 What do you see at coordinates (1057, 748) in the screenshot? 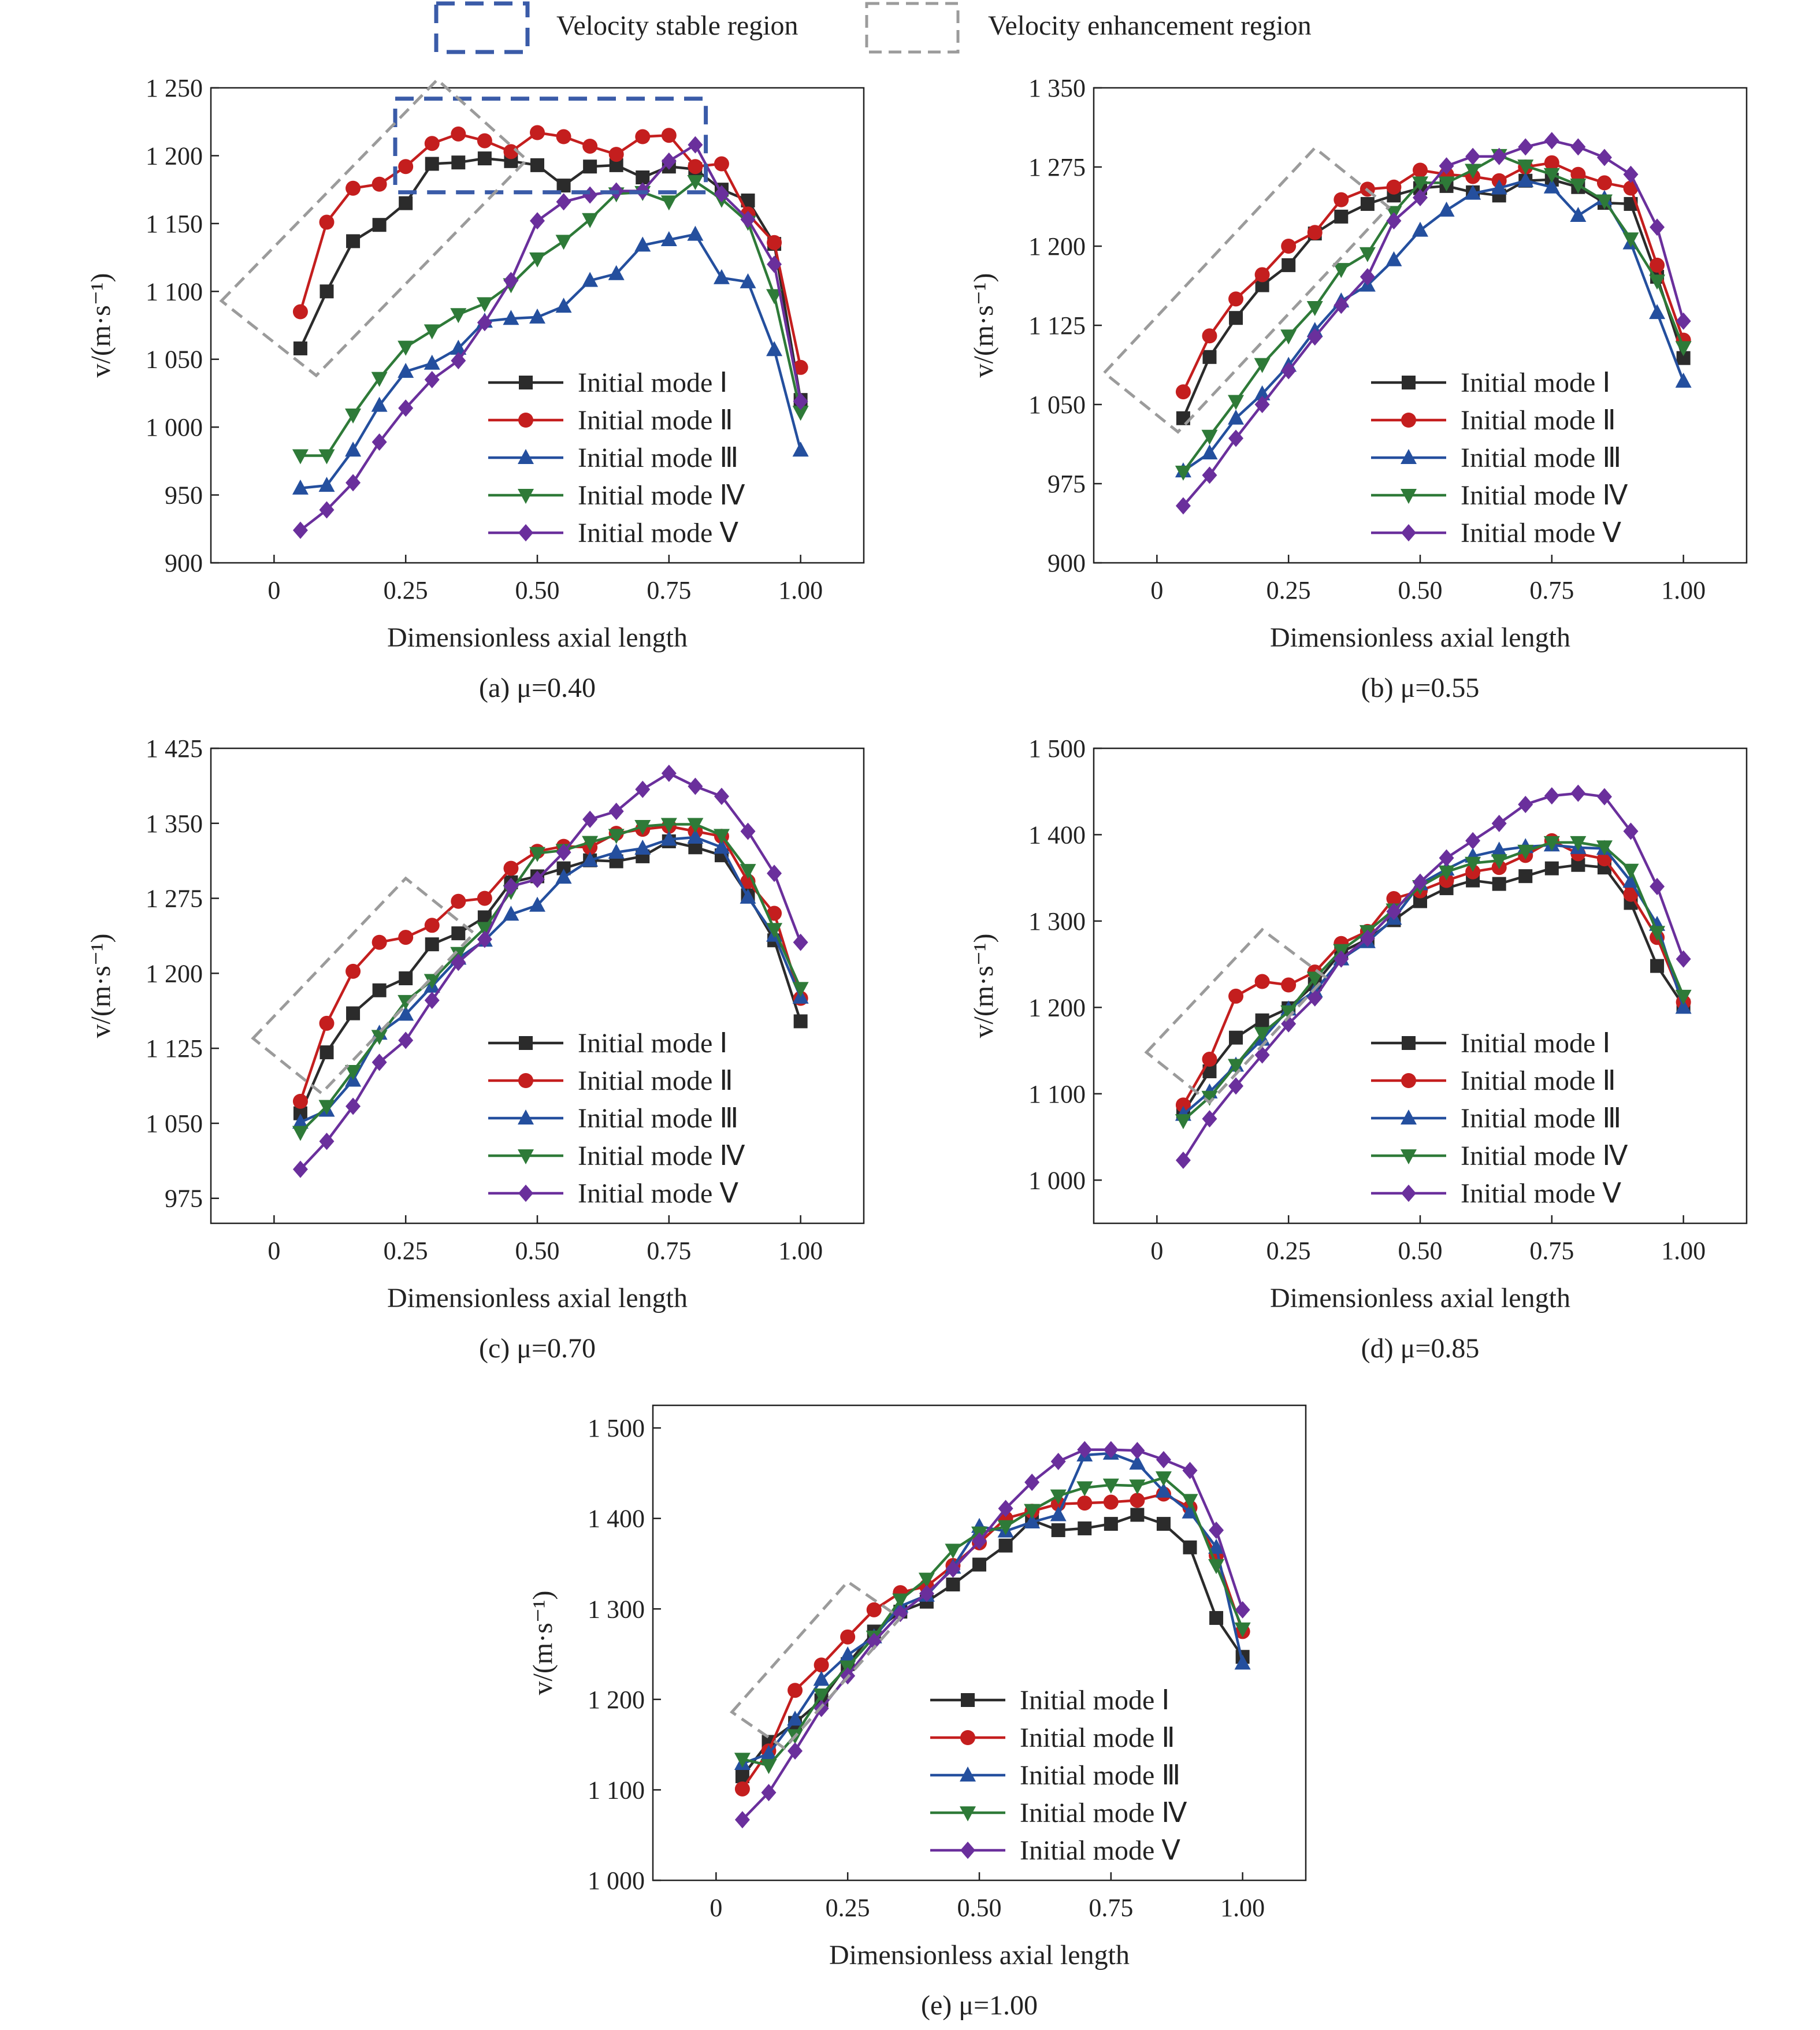
I see `y-tick-label: 1 500` at bounding box center [1057, 748].